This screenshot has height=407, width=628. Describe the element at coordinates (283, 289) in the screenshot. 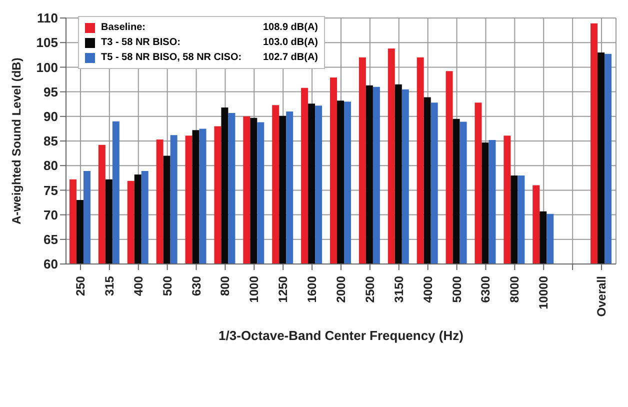

I see `x-tick-label: 1250` at that location.